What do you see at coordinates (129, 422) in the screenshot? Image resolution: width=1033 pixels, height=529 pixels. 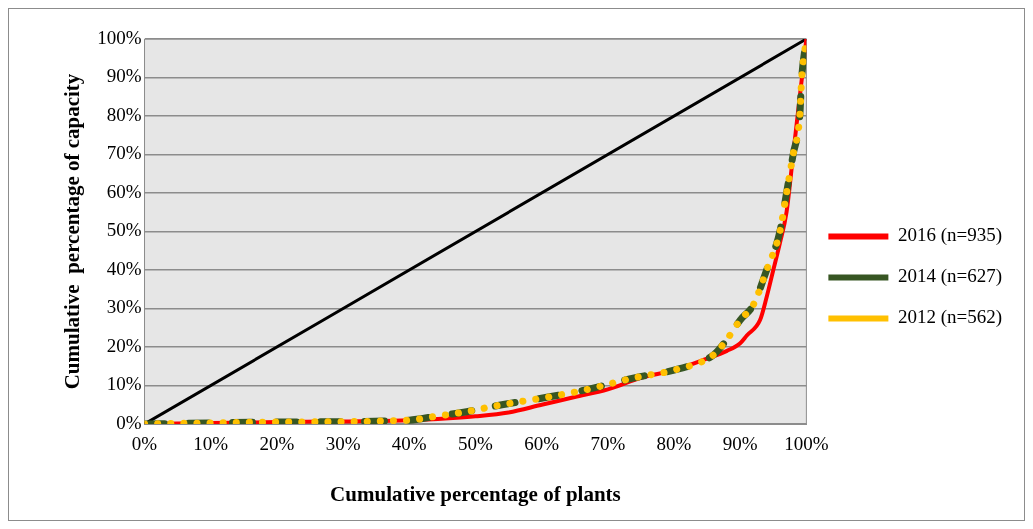 I see `y-tick-label: 0%` at bounding box center [129, 422].